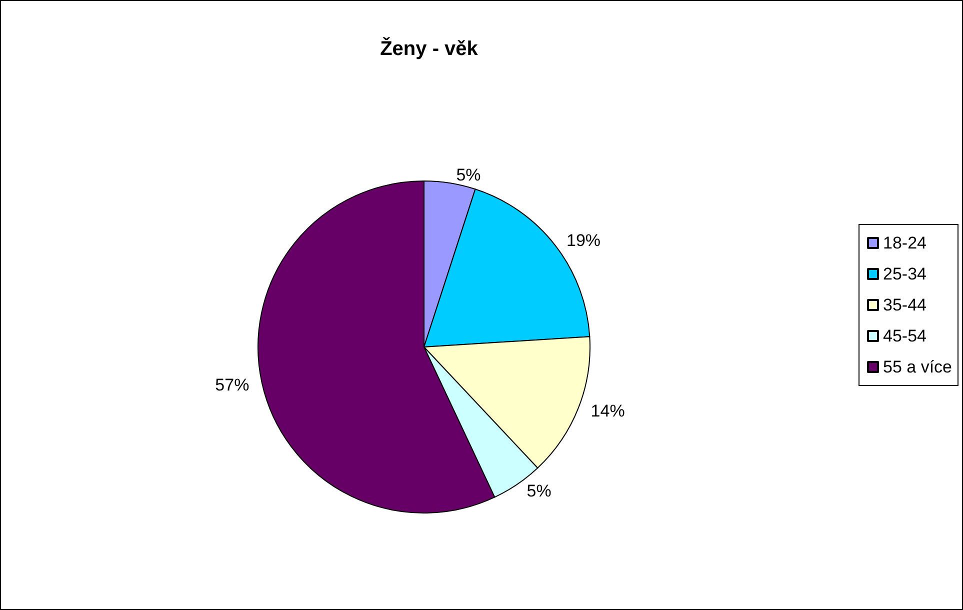  Describe the element at coordinates (583, 240) in the screenshot. I see `data-label: 19%` at that location.